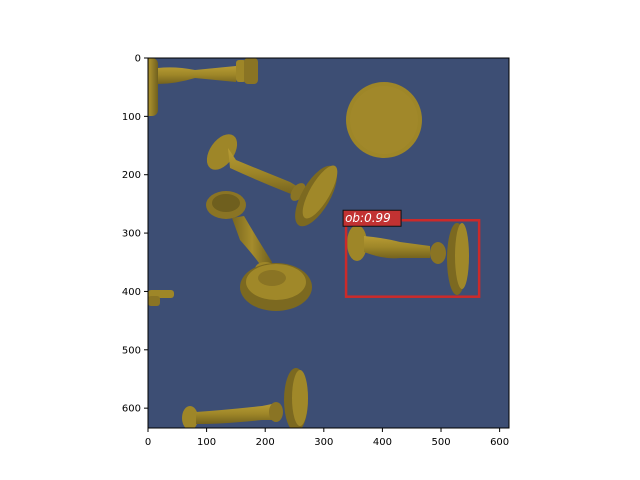 Image resolution: width=640 pixels, height=480 pixels. What do you see at coordinates (131, 175) in the screenshot?
I see `y-tick-label: 200` at bounding box center [131, 175].